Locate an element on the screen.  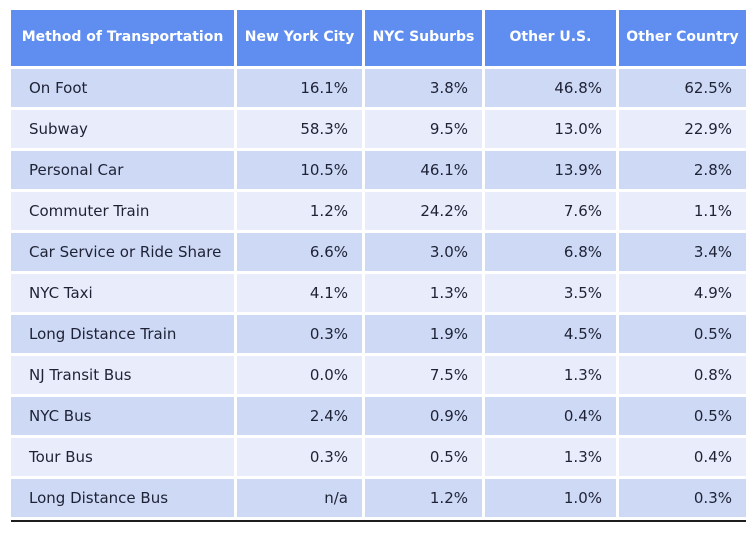
cell-new-york-city: 1.2% is located at coordinates (299, 211).